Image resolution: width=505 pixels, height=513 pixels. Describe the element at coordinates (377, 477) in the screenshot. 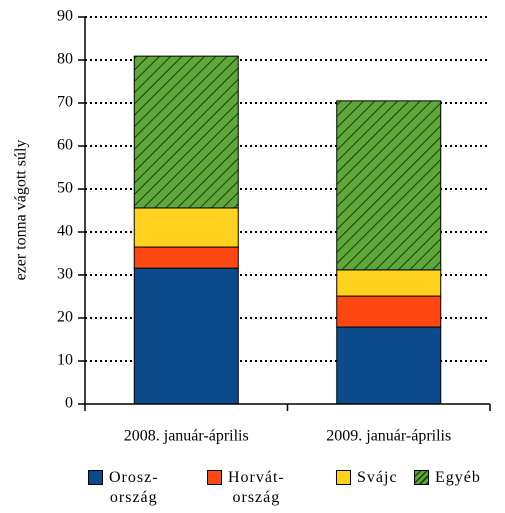

I see `legend-label: Svájc` at that location.